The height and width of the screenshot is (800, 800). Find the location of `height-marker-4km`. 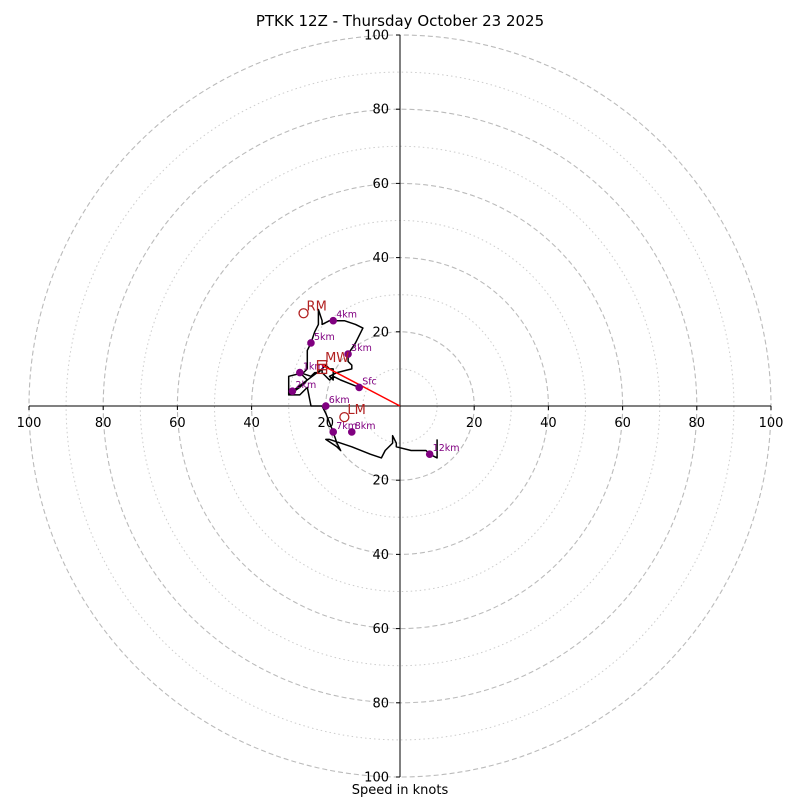

height-marker-4km is located at coordinates (333, 320).